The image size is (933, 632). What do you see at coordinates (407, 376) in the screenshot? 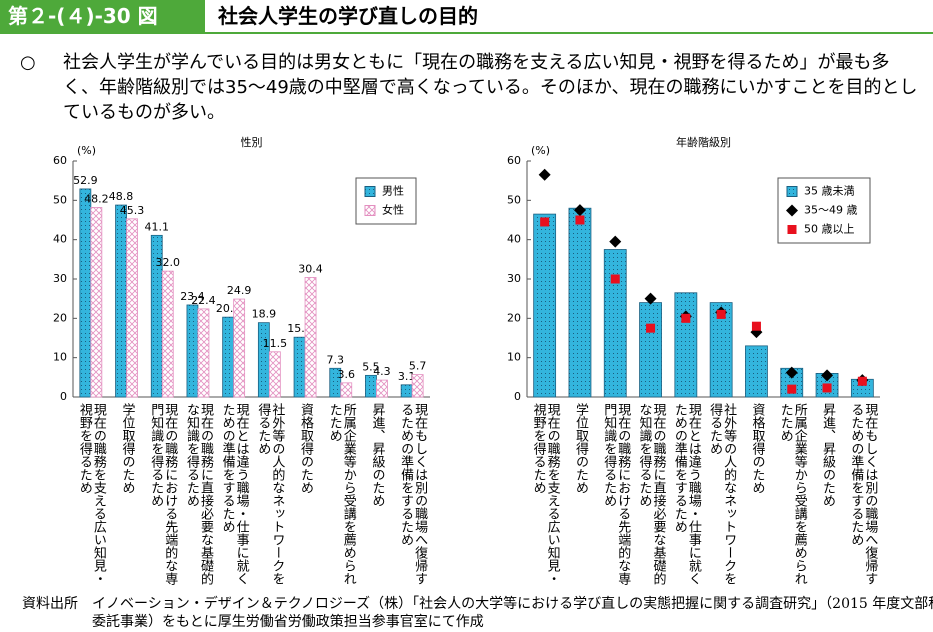
I see `value-label: 3.1` at bounding box center [407, 376].